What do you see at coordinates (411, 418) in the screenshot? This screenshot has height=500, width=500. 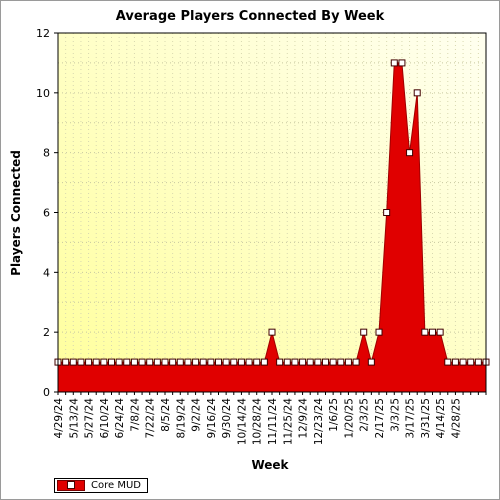 I see `x-tick-label: 3/17/25` at bounding box center [411, 418].